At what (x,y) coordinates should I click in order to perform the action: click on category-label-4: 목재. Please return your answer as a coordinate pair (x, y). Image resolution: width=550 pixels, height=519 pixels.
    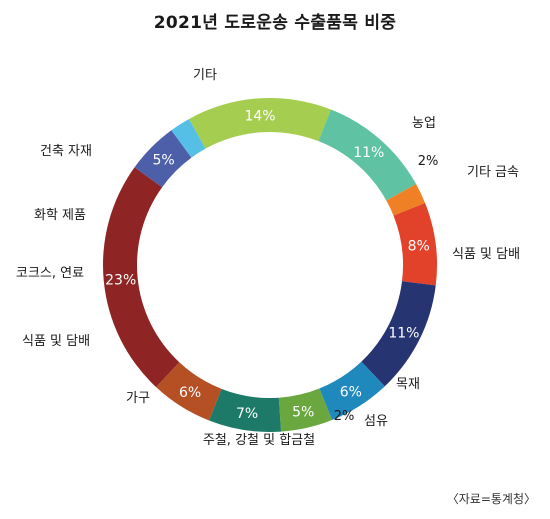
    Looking at the image, I should click on (408, 384).